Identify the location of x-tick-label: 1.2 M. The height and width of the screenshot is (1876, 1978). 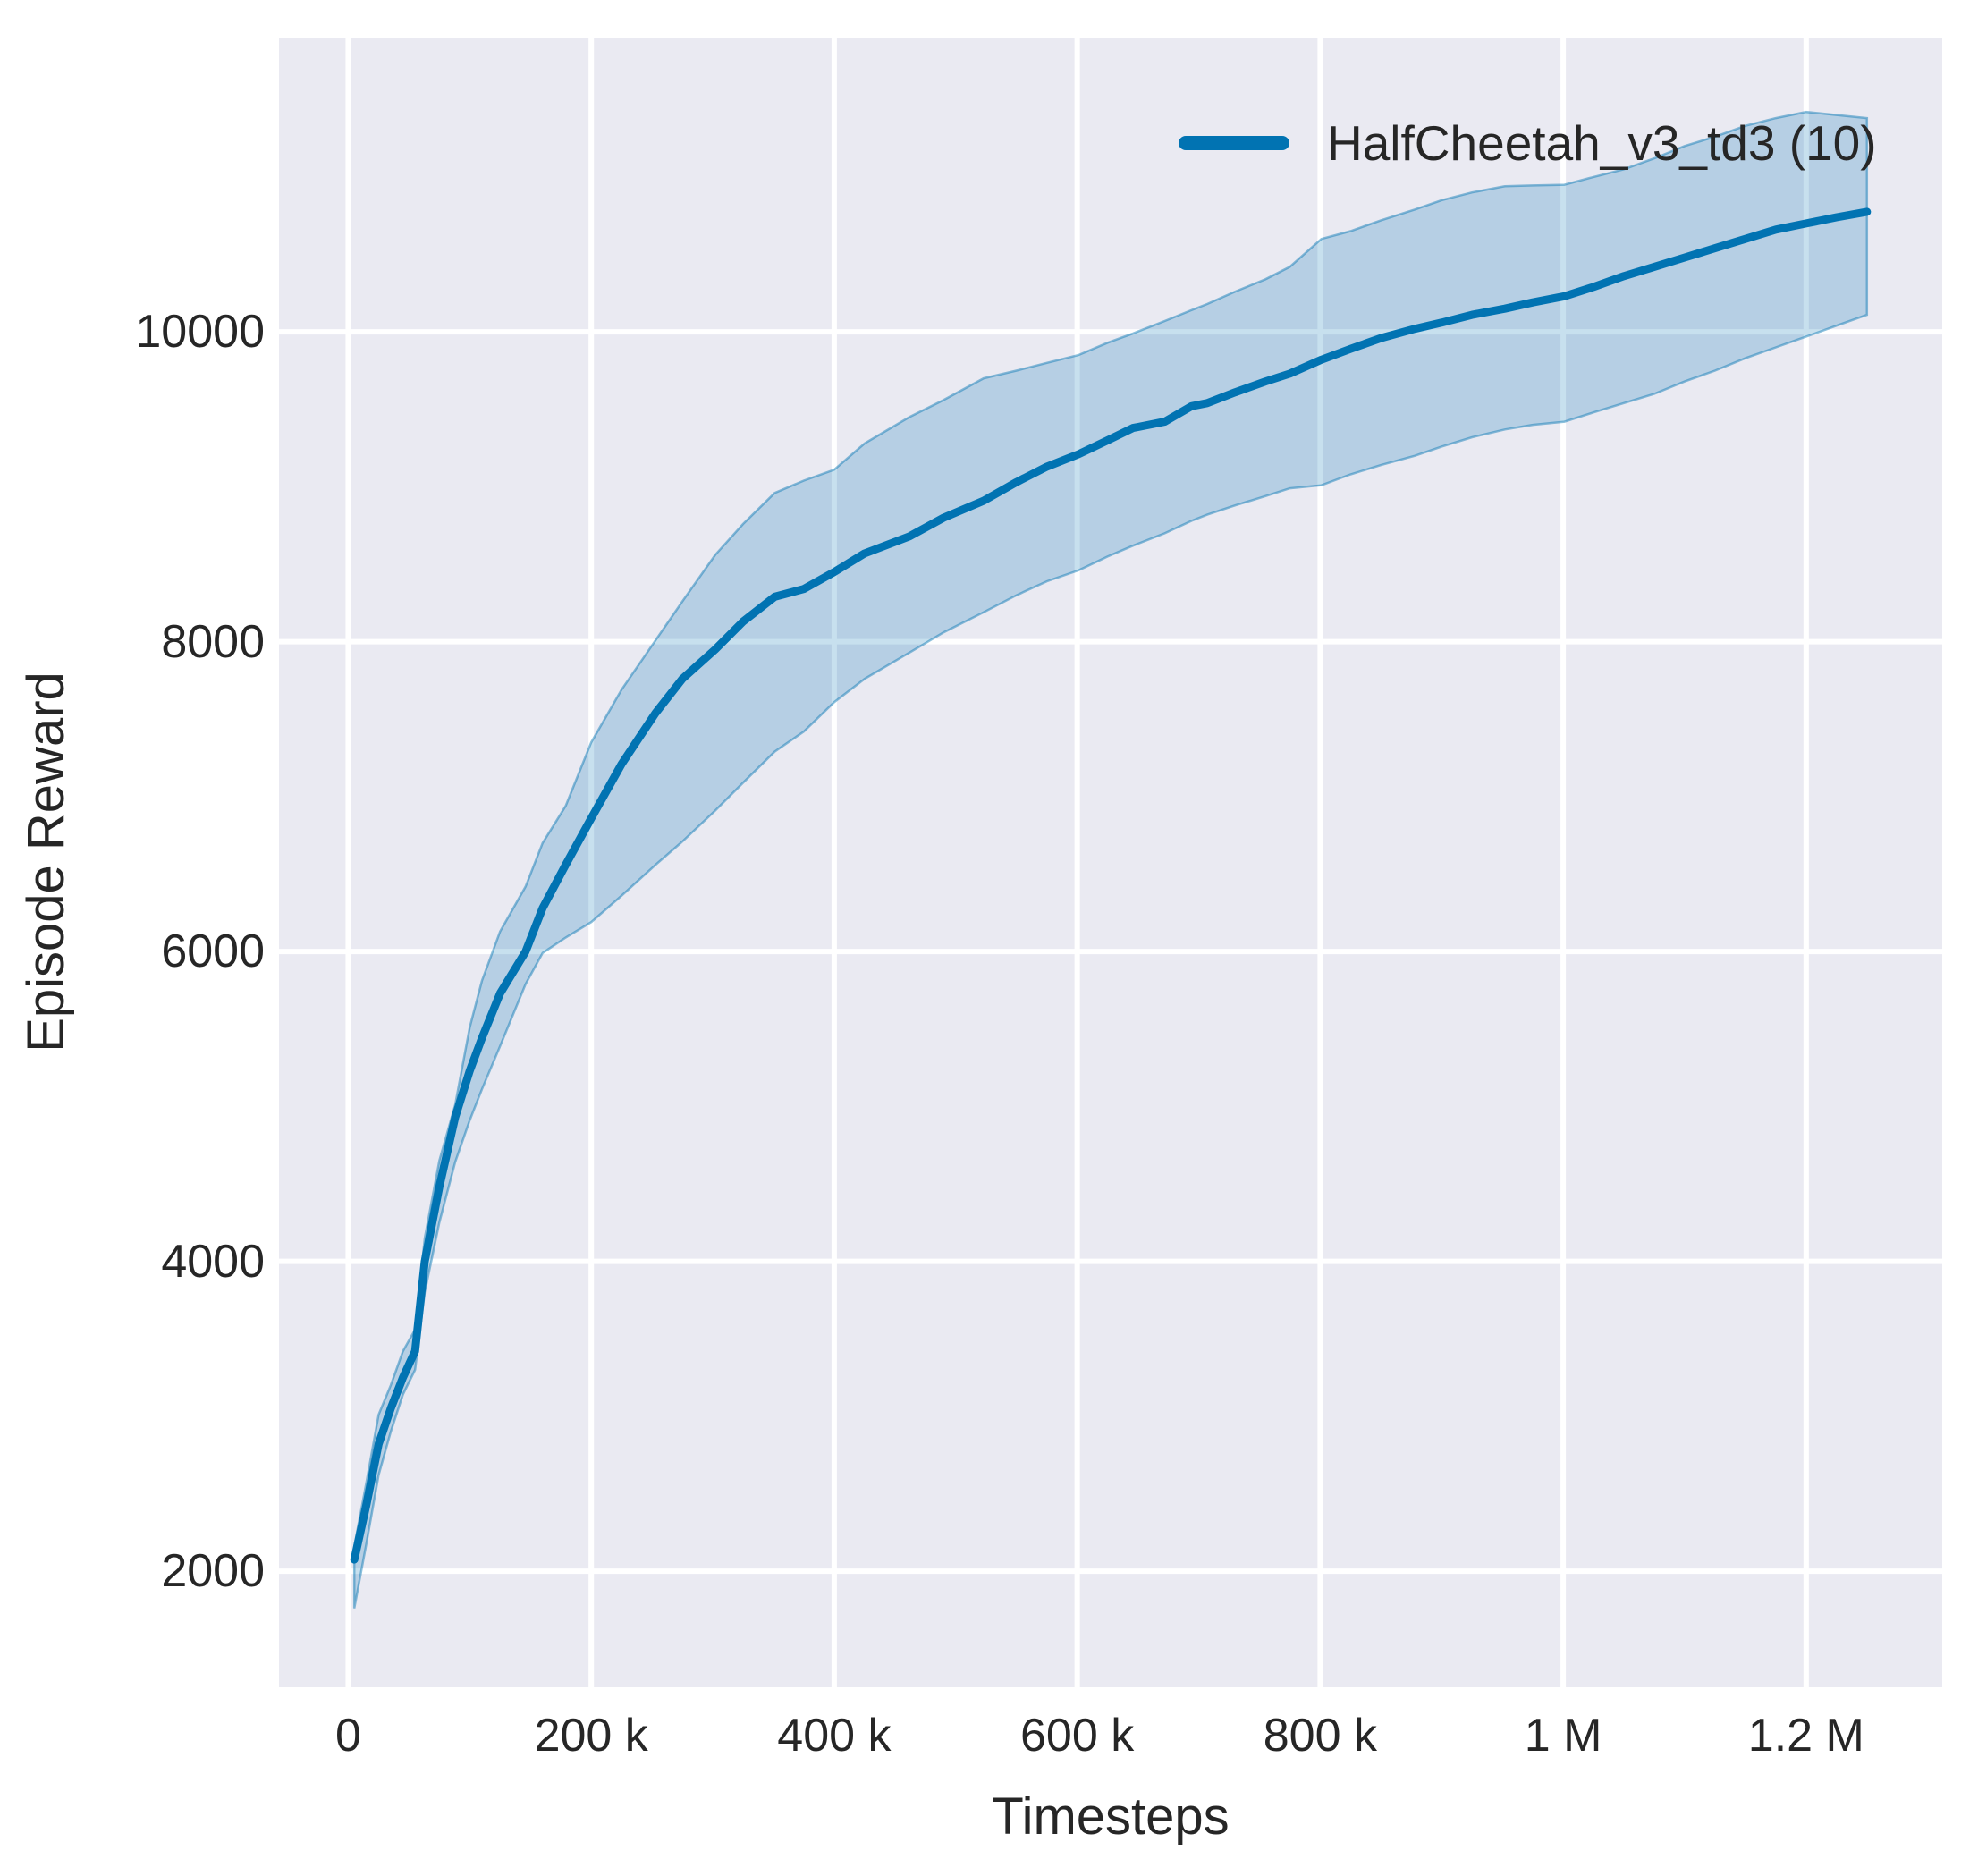
(1805, 1736).